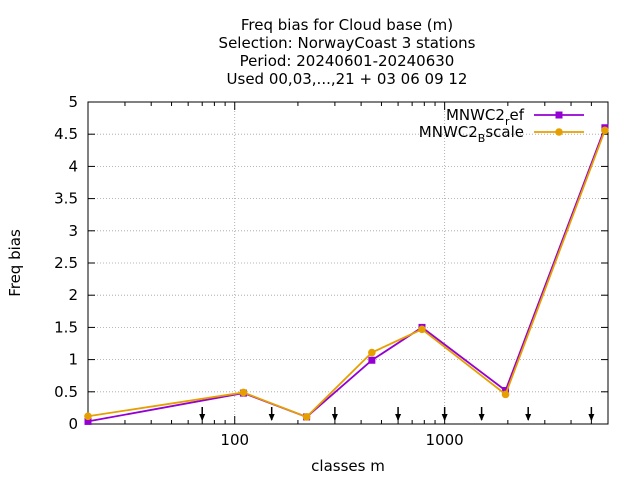  Describe the element at coordinates (73, 231) in the screenshot. I see `y-tick-label: 3` at that location.